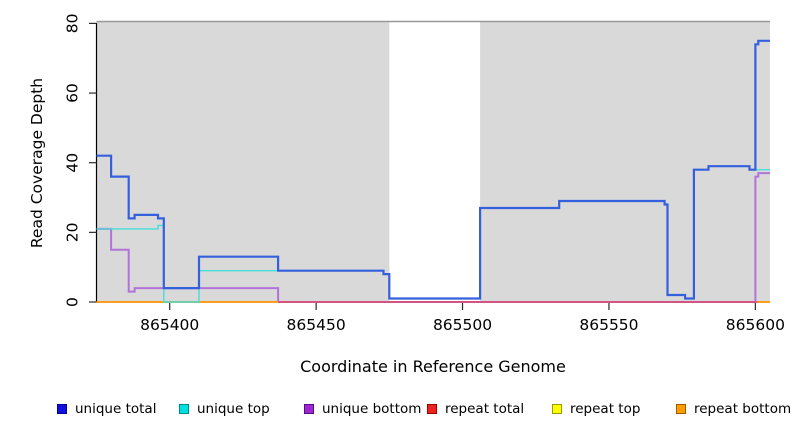 This screenshot has height=432, width=792. I want to click on legend-swatch-repeat-top, so click(557, 409).